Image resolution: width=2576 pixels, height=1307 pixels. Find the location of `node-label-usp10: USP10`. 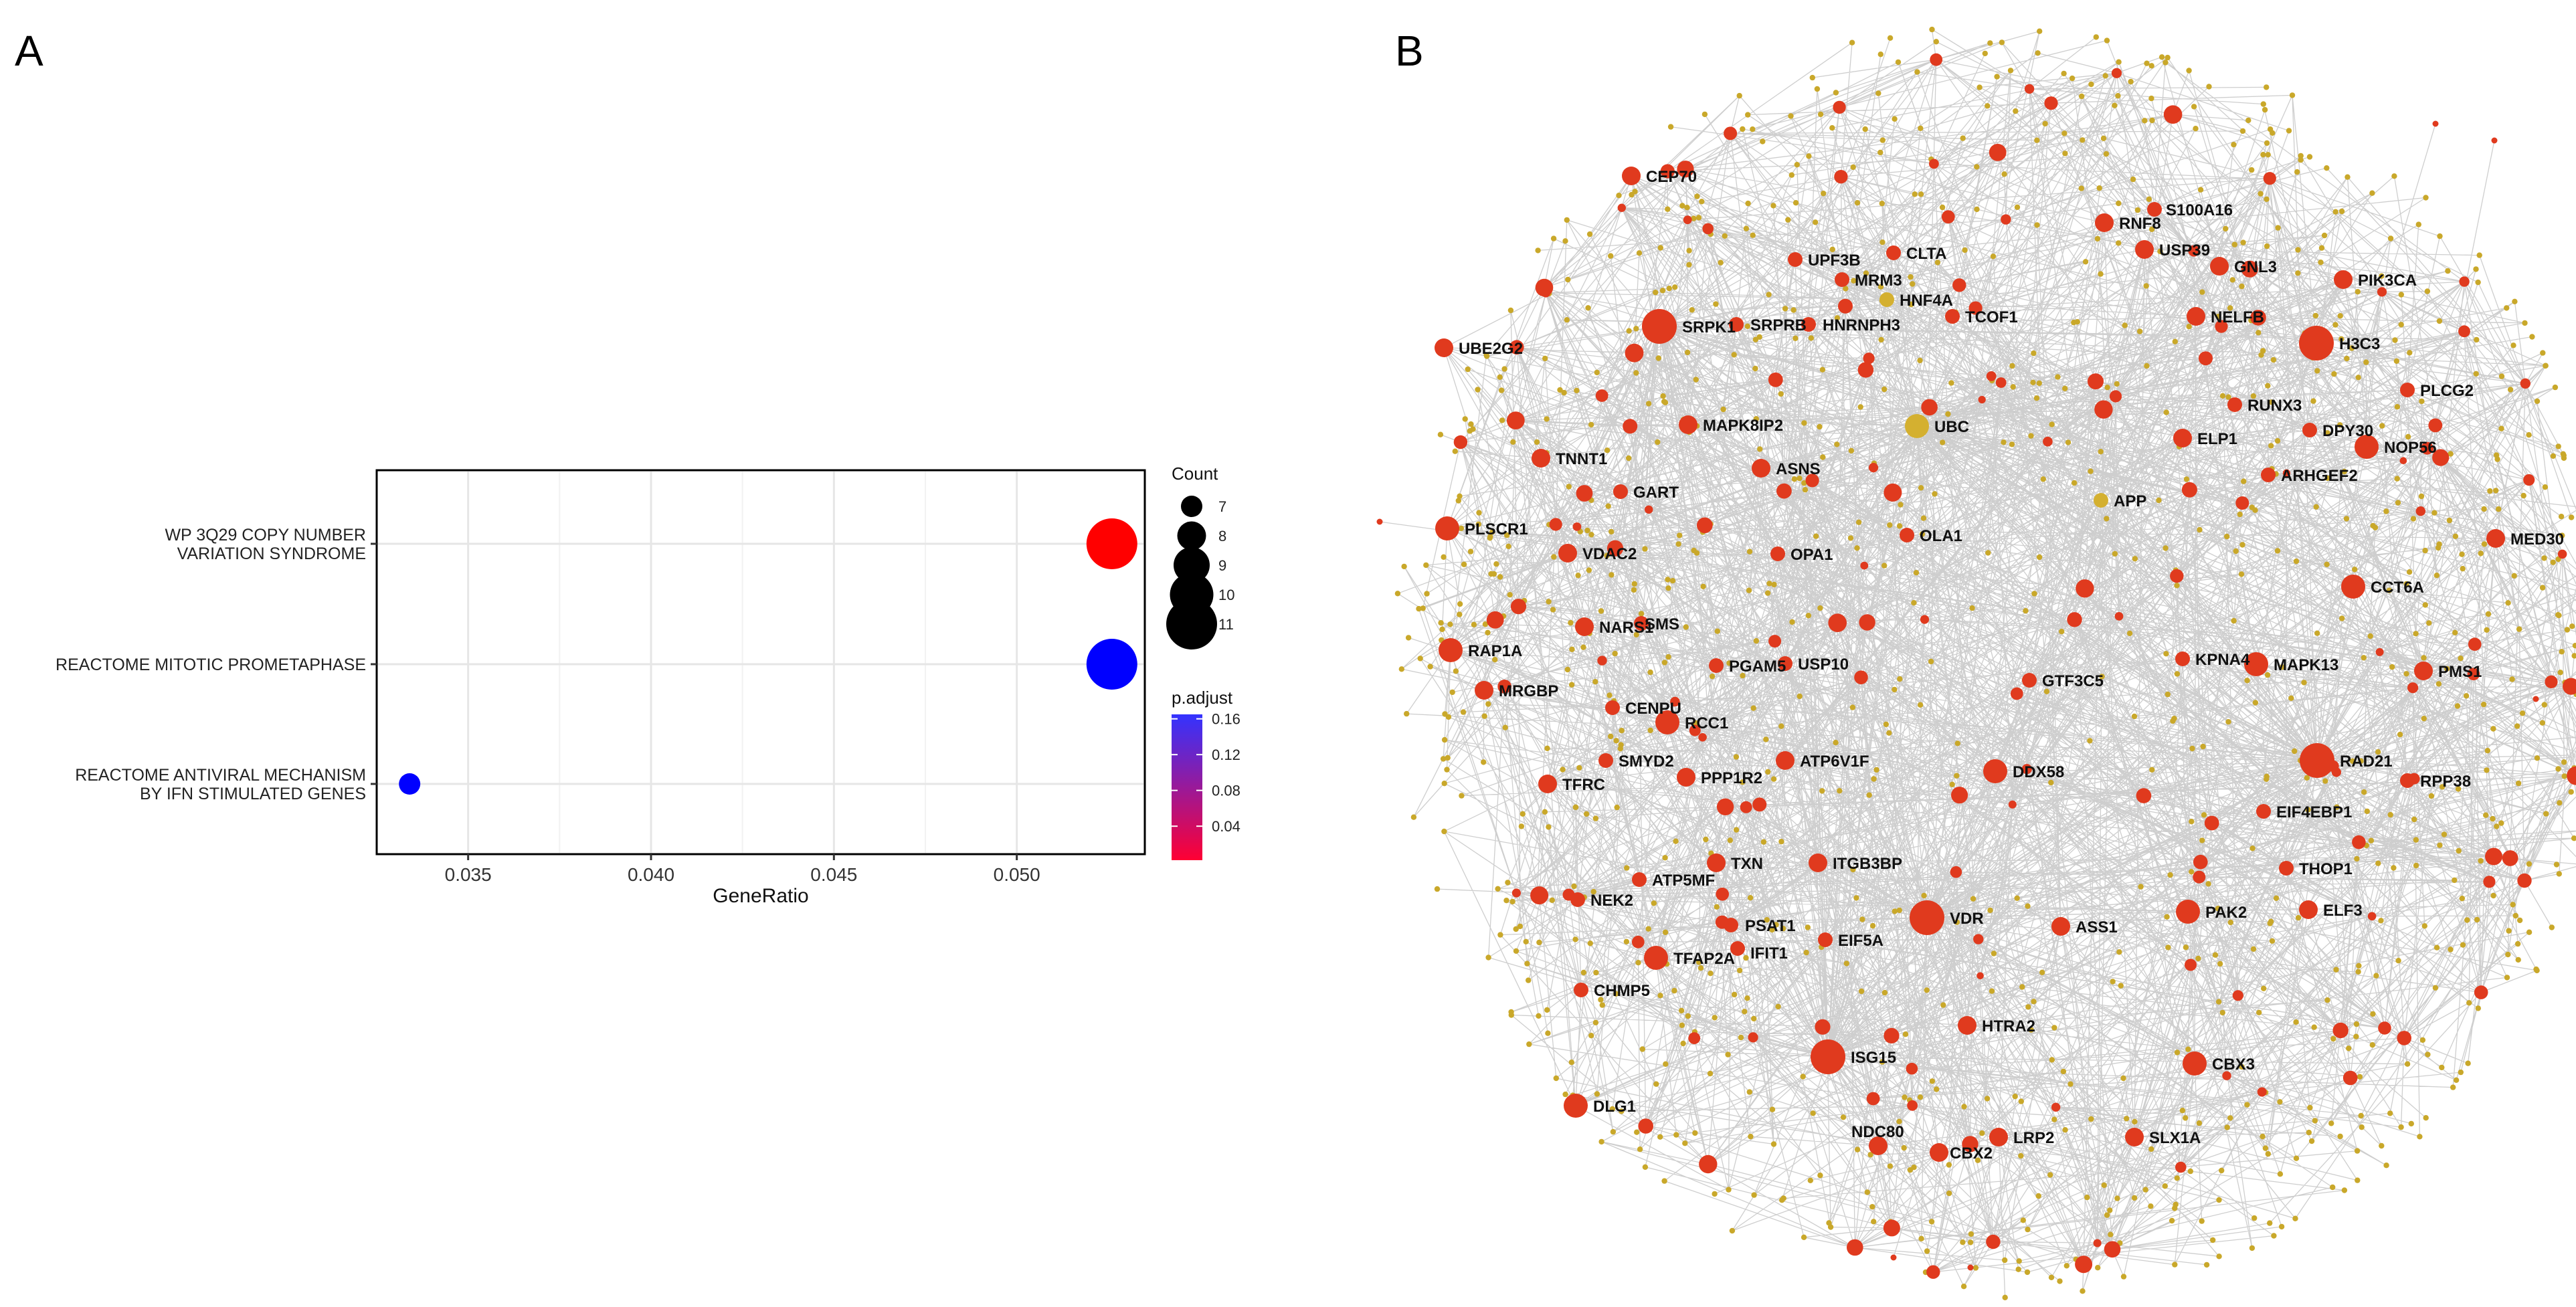

node-label-usp10: USP10 is located at coordinates (1823, 665).